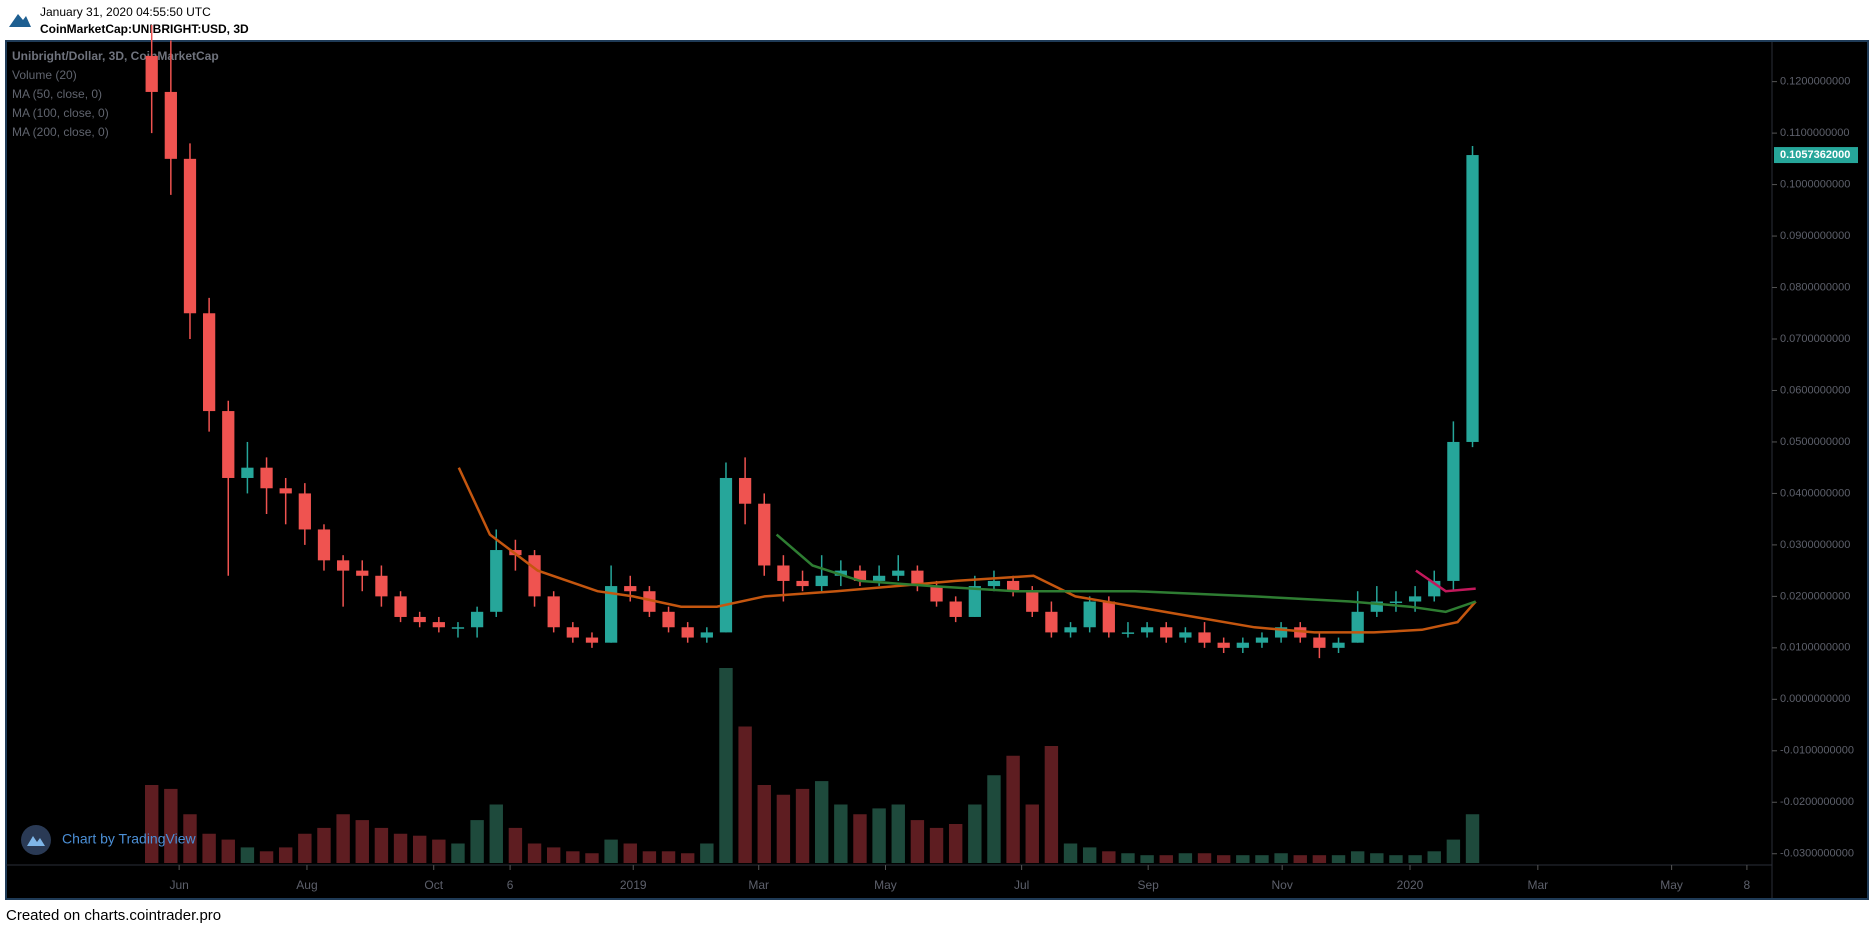 This screenshot has width=1874, height=935. I want to click on moving-average, so click(967, 550).